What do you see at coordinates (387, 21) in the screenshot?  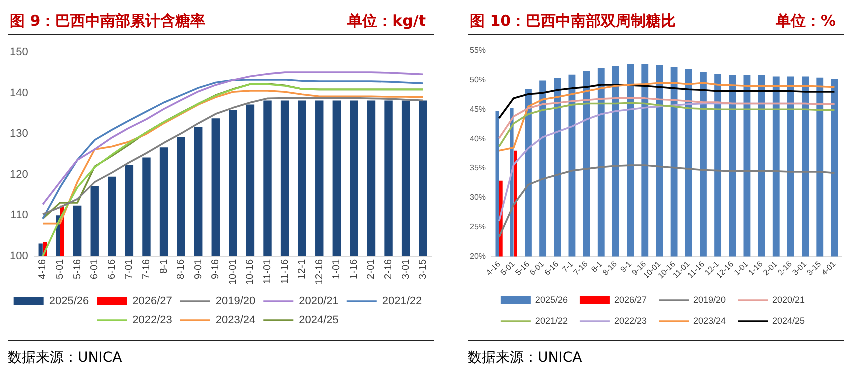 I see `chart-subtitle: 单位：kg/t` at bounding box center [387, 21].